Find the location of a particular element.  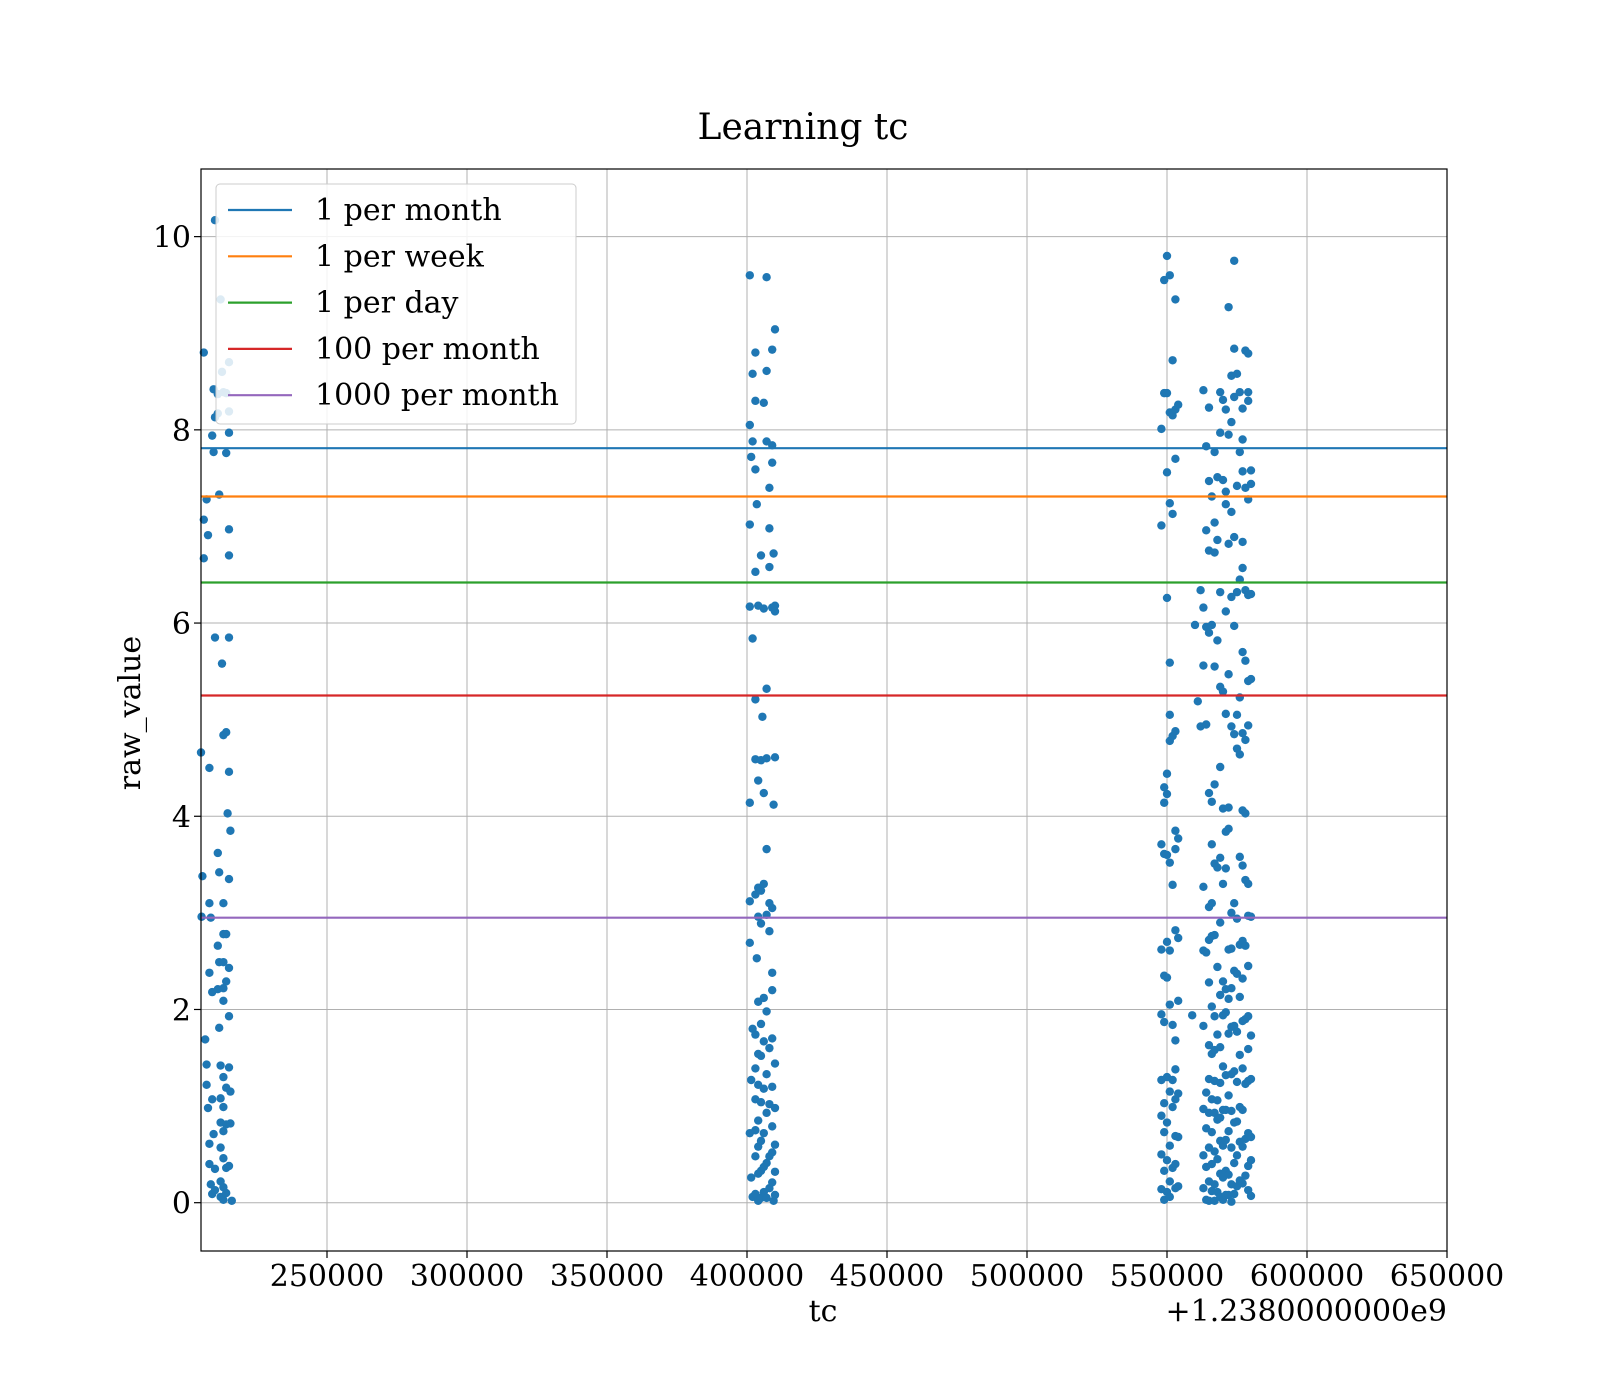

x-tick-label: 300000 is located at coordinates (467, 1276).